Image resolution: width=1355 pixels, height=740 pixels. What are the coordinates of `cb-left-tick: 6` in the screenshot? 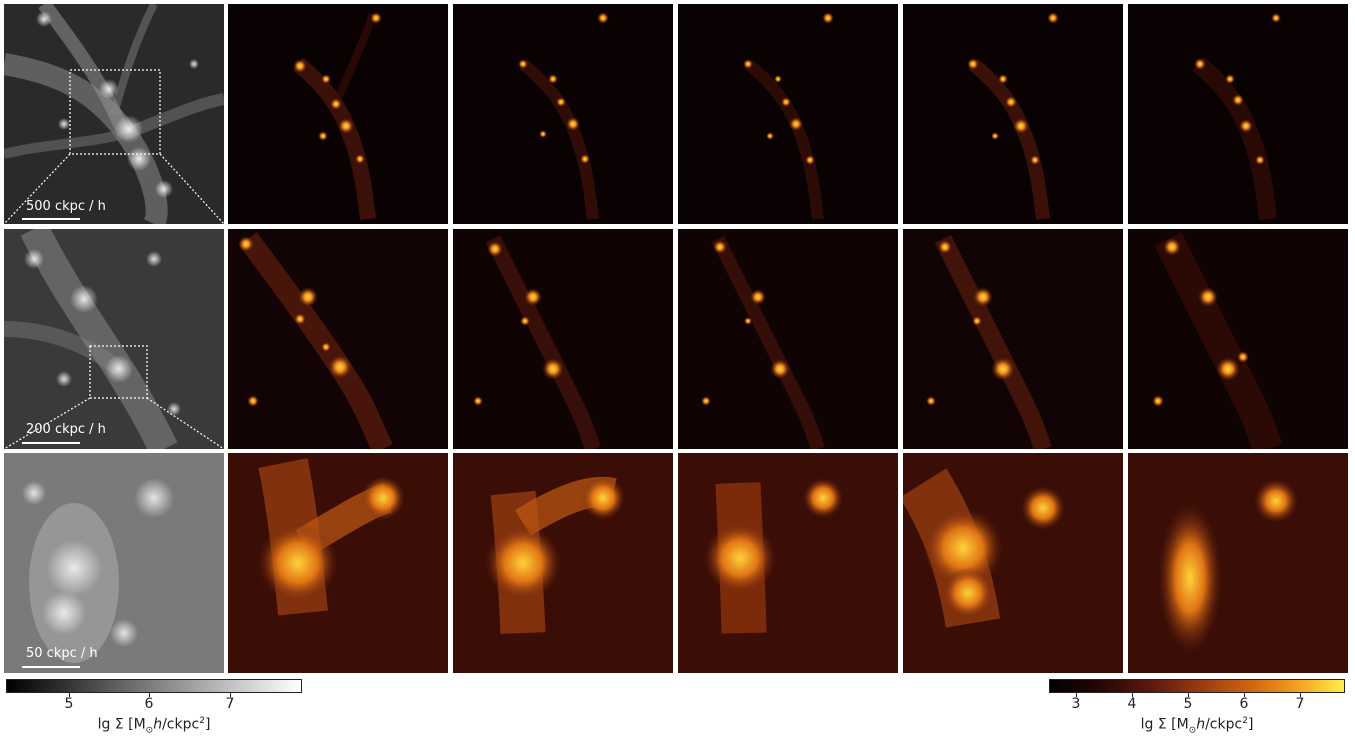 It's located at (149, 704).